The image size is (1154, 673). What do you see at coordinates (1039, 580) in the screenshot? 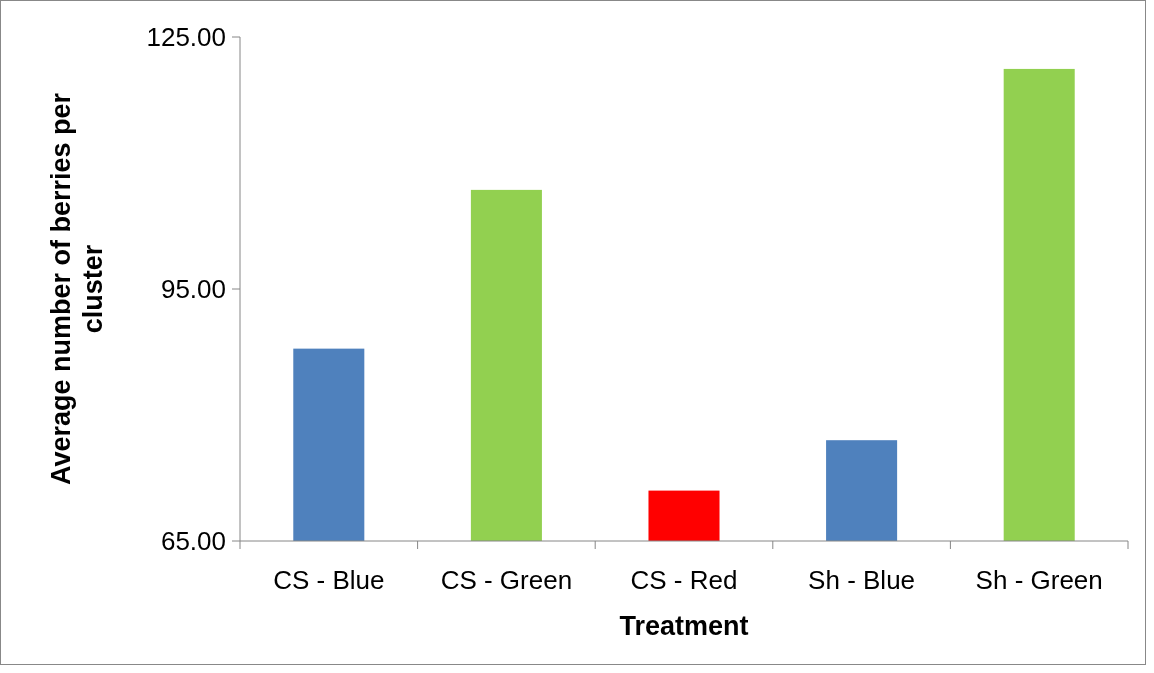
I see `x-tick-label: Sh - Green` at bounding box center [1039, 580].